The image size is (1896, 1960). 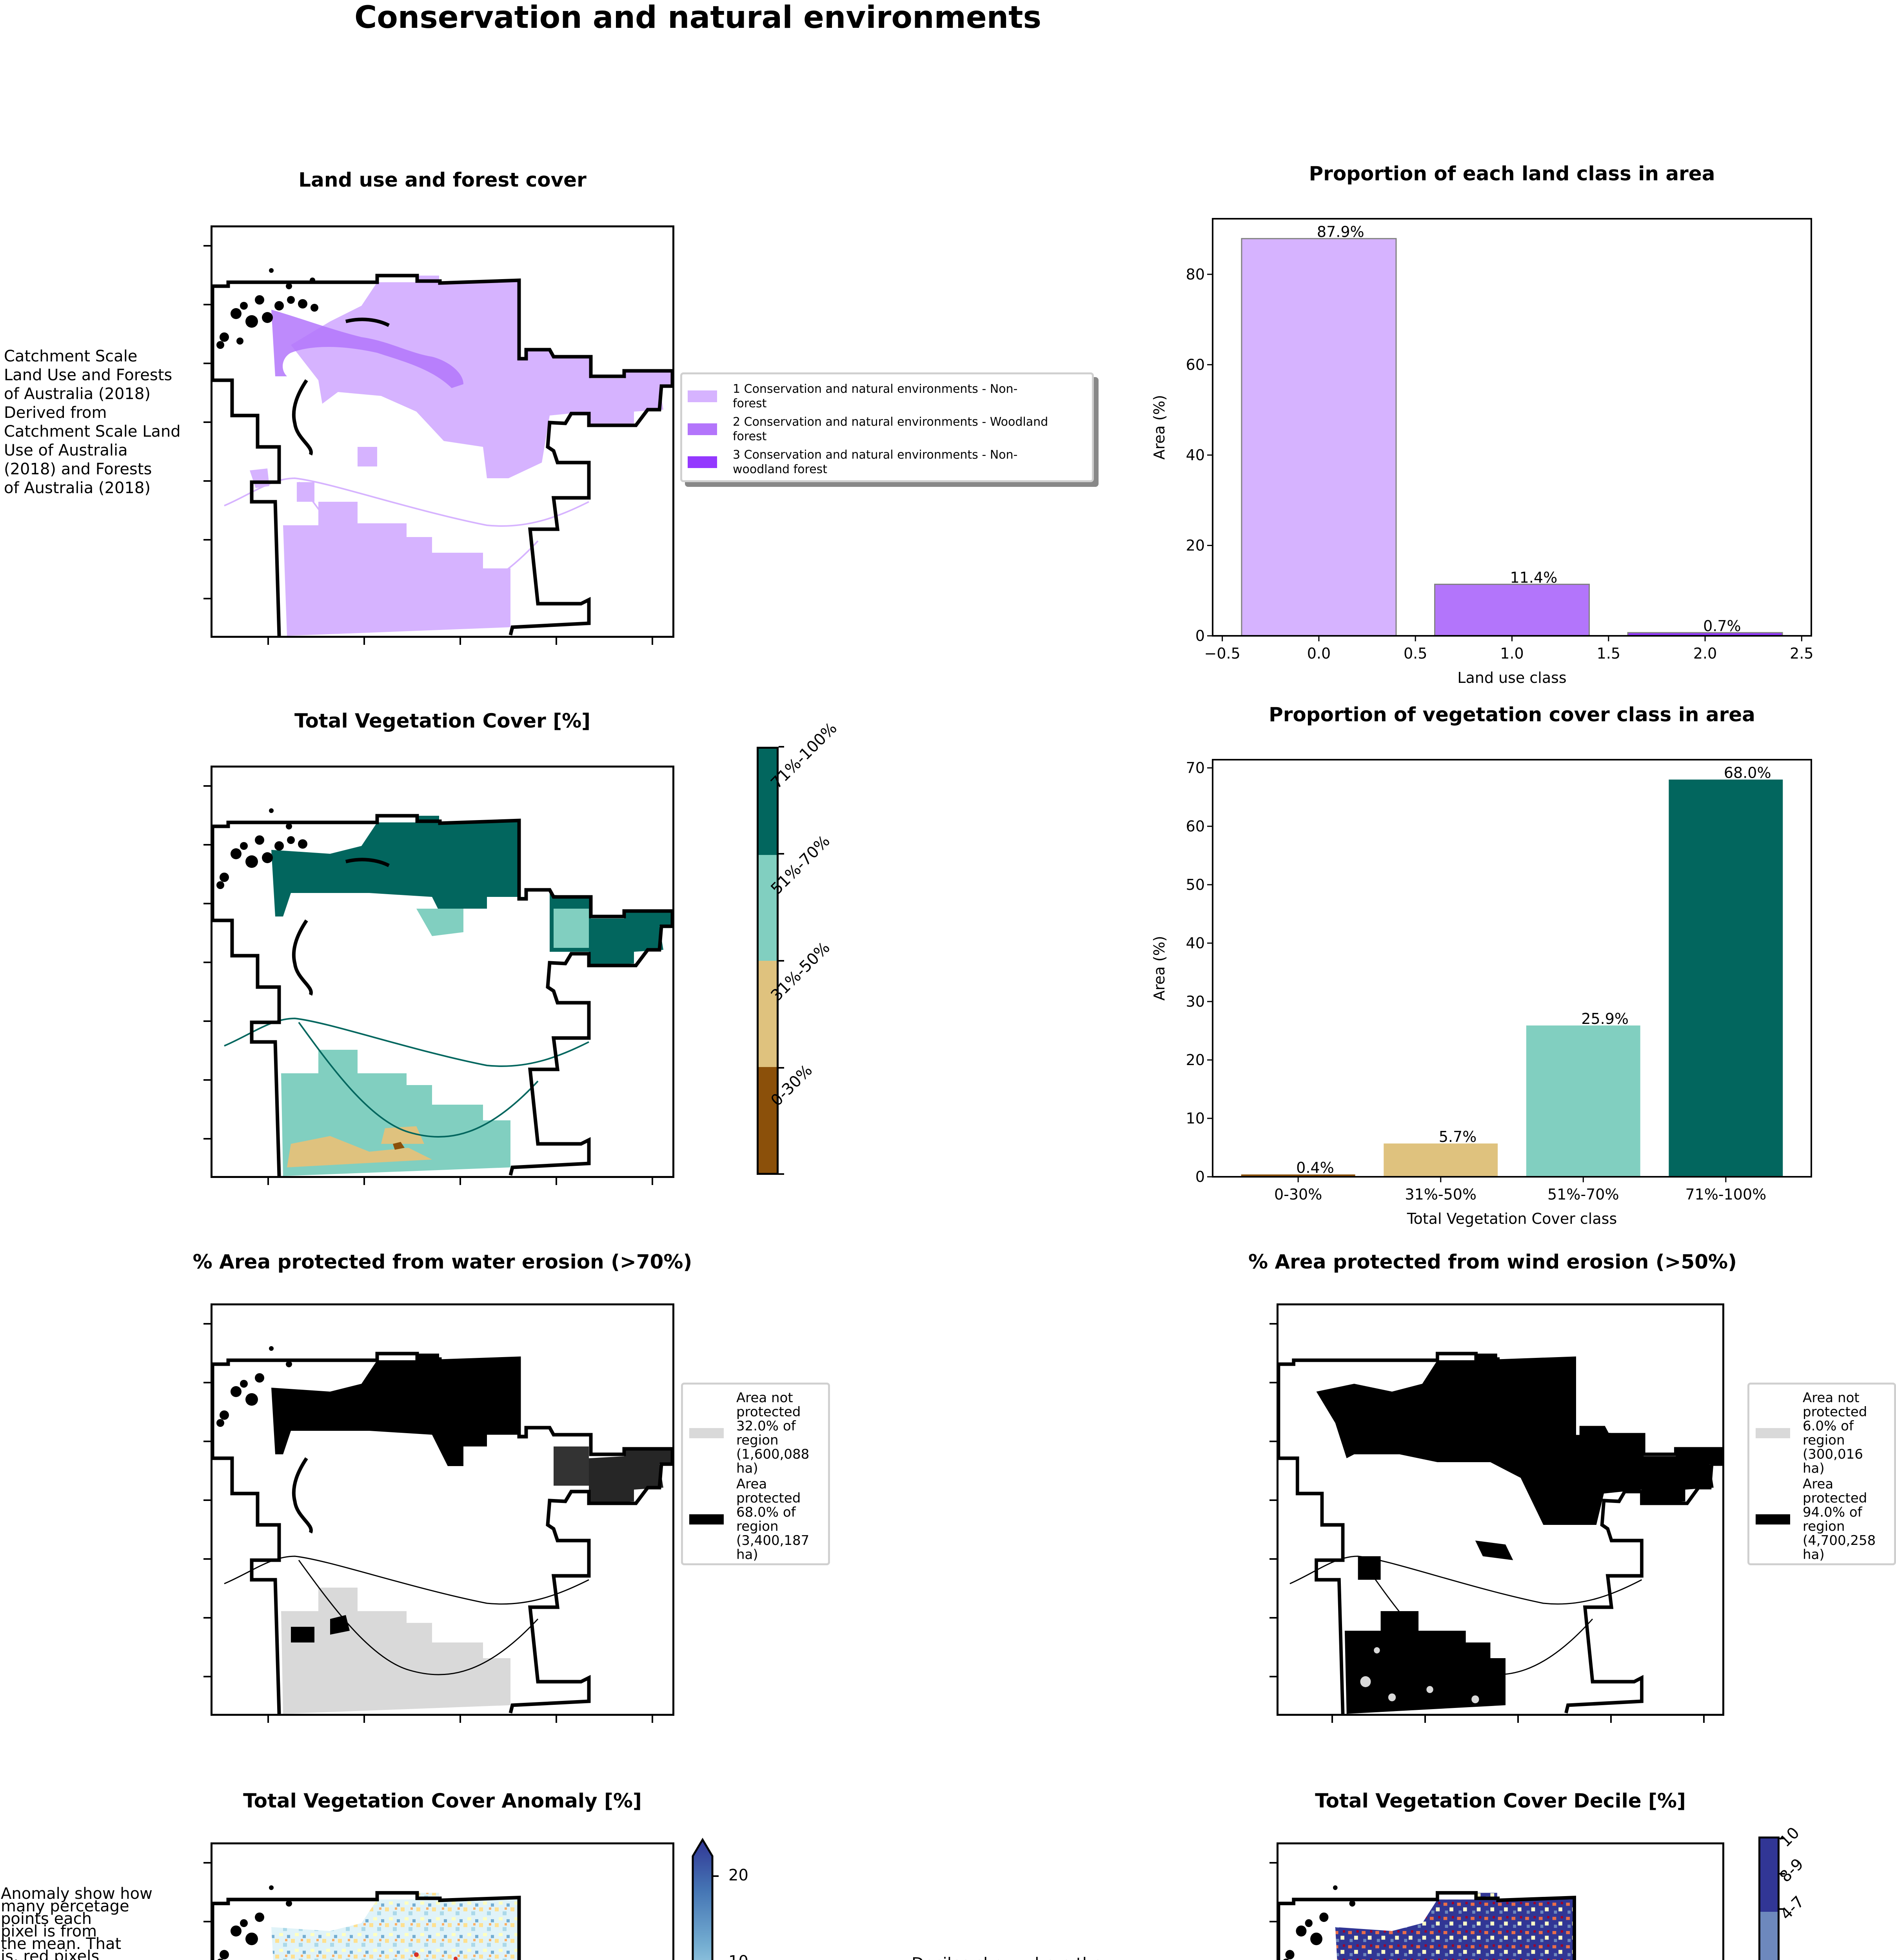 I want to click on anomaly-map-canvas, so click(x=366, y=1922).